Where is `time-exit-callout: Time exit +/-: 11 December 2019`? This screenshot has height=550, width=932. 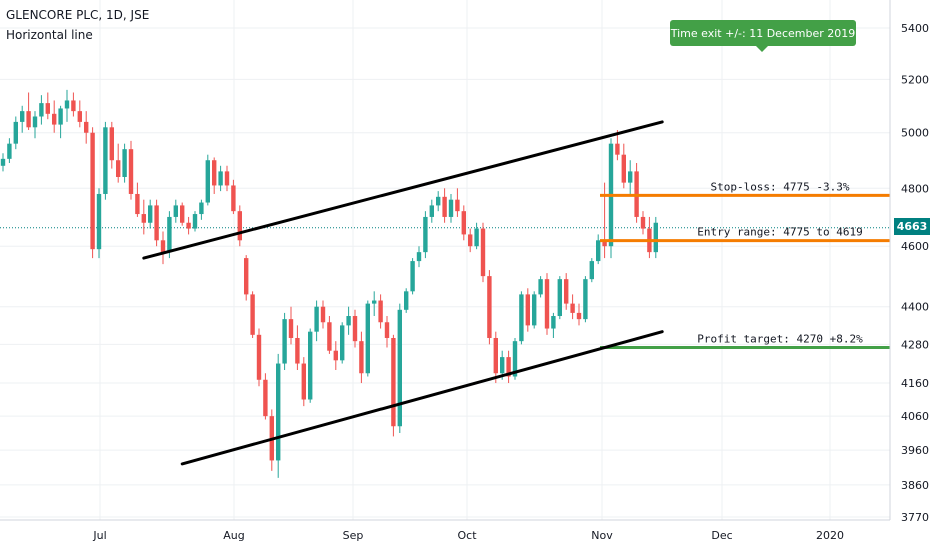 time-exit-callout: Time exit +/-: 11 December 2019 is located at coordinates (763, 33).